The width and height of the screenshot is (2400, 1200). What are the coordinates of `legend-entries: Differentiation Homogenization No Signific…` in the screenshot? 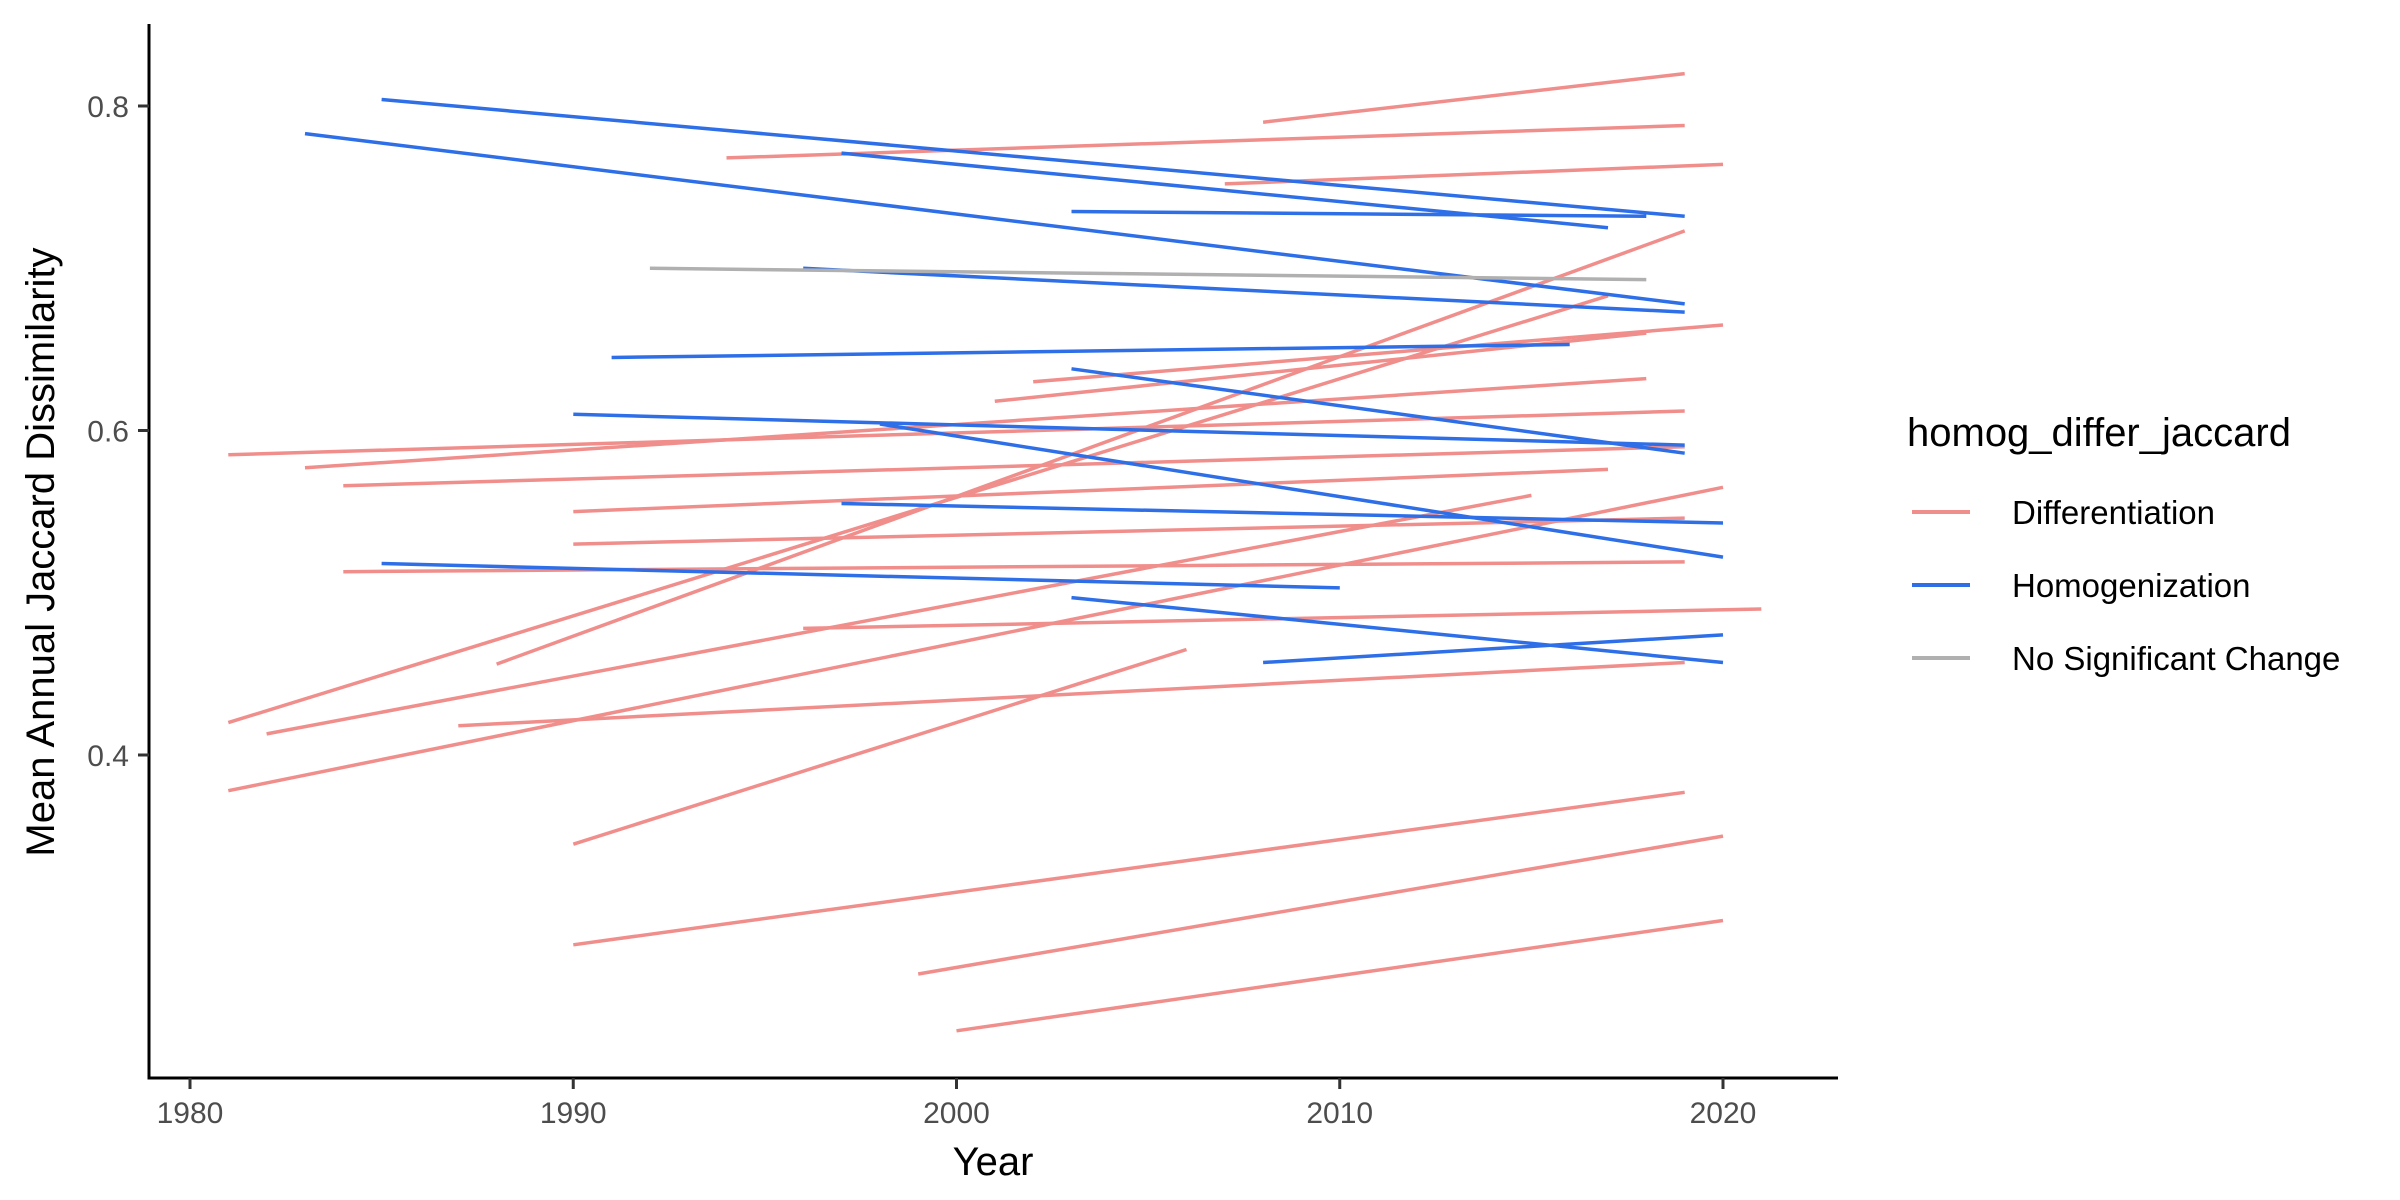 It's located at (2126, 585).